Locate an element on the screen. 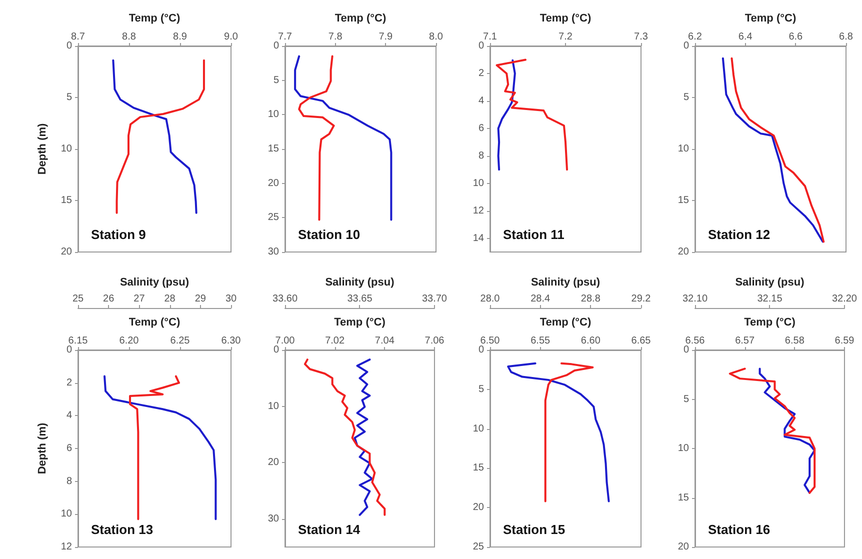 This screenshot has height=559, width=862. text: Station 9 is located at coordinates (118, 234).